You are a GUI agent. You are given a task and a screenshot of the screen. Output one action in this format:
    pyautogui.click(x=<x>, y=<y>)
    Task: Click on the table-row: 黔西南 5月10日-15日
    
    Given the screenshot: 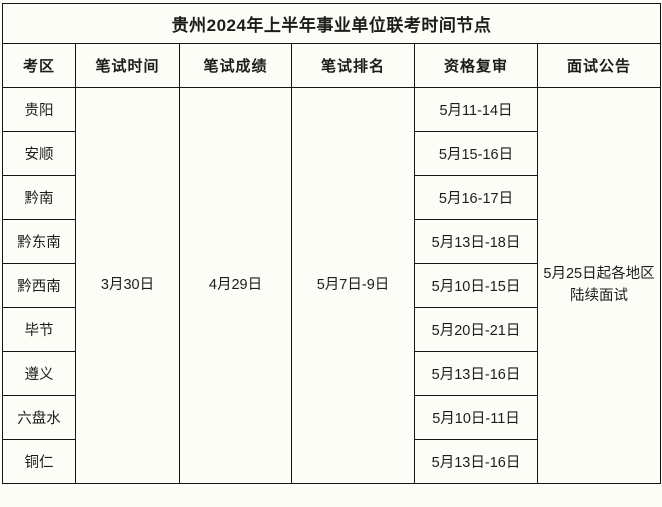 What is the action you would take?
    pyautogui.click(x=331, y=285)
    